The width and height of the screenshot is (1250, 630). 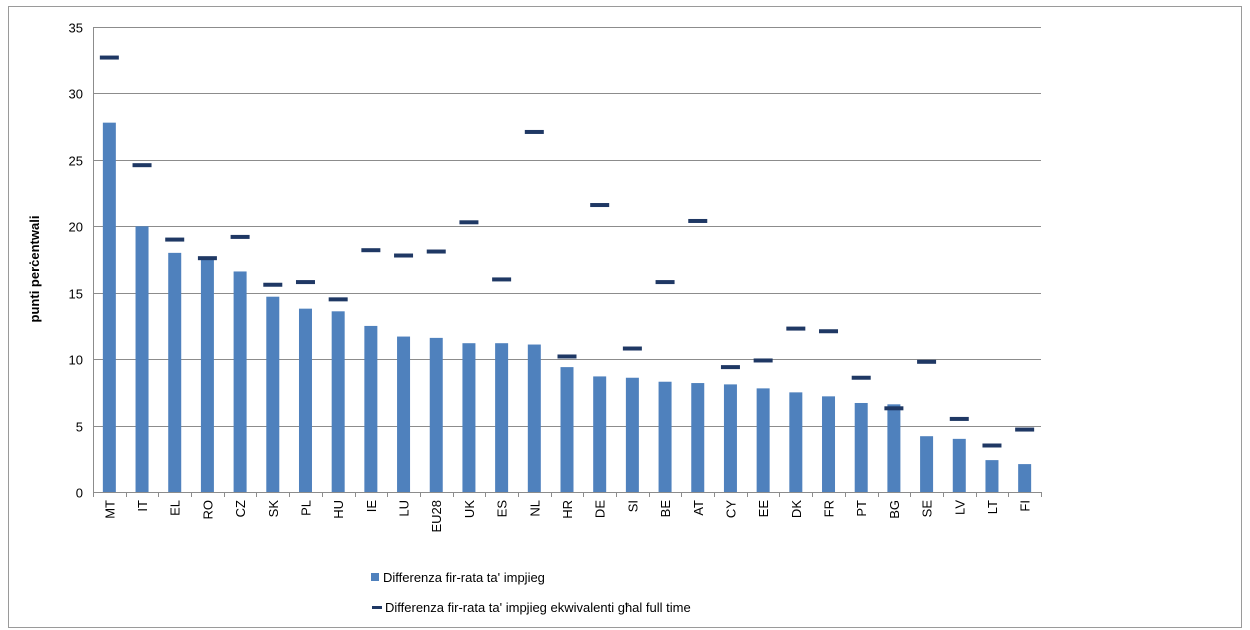 What do you see at coordinates (436, 251) in the screenshot?
I see `marker-EU28` at bounding box center [436, 251].